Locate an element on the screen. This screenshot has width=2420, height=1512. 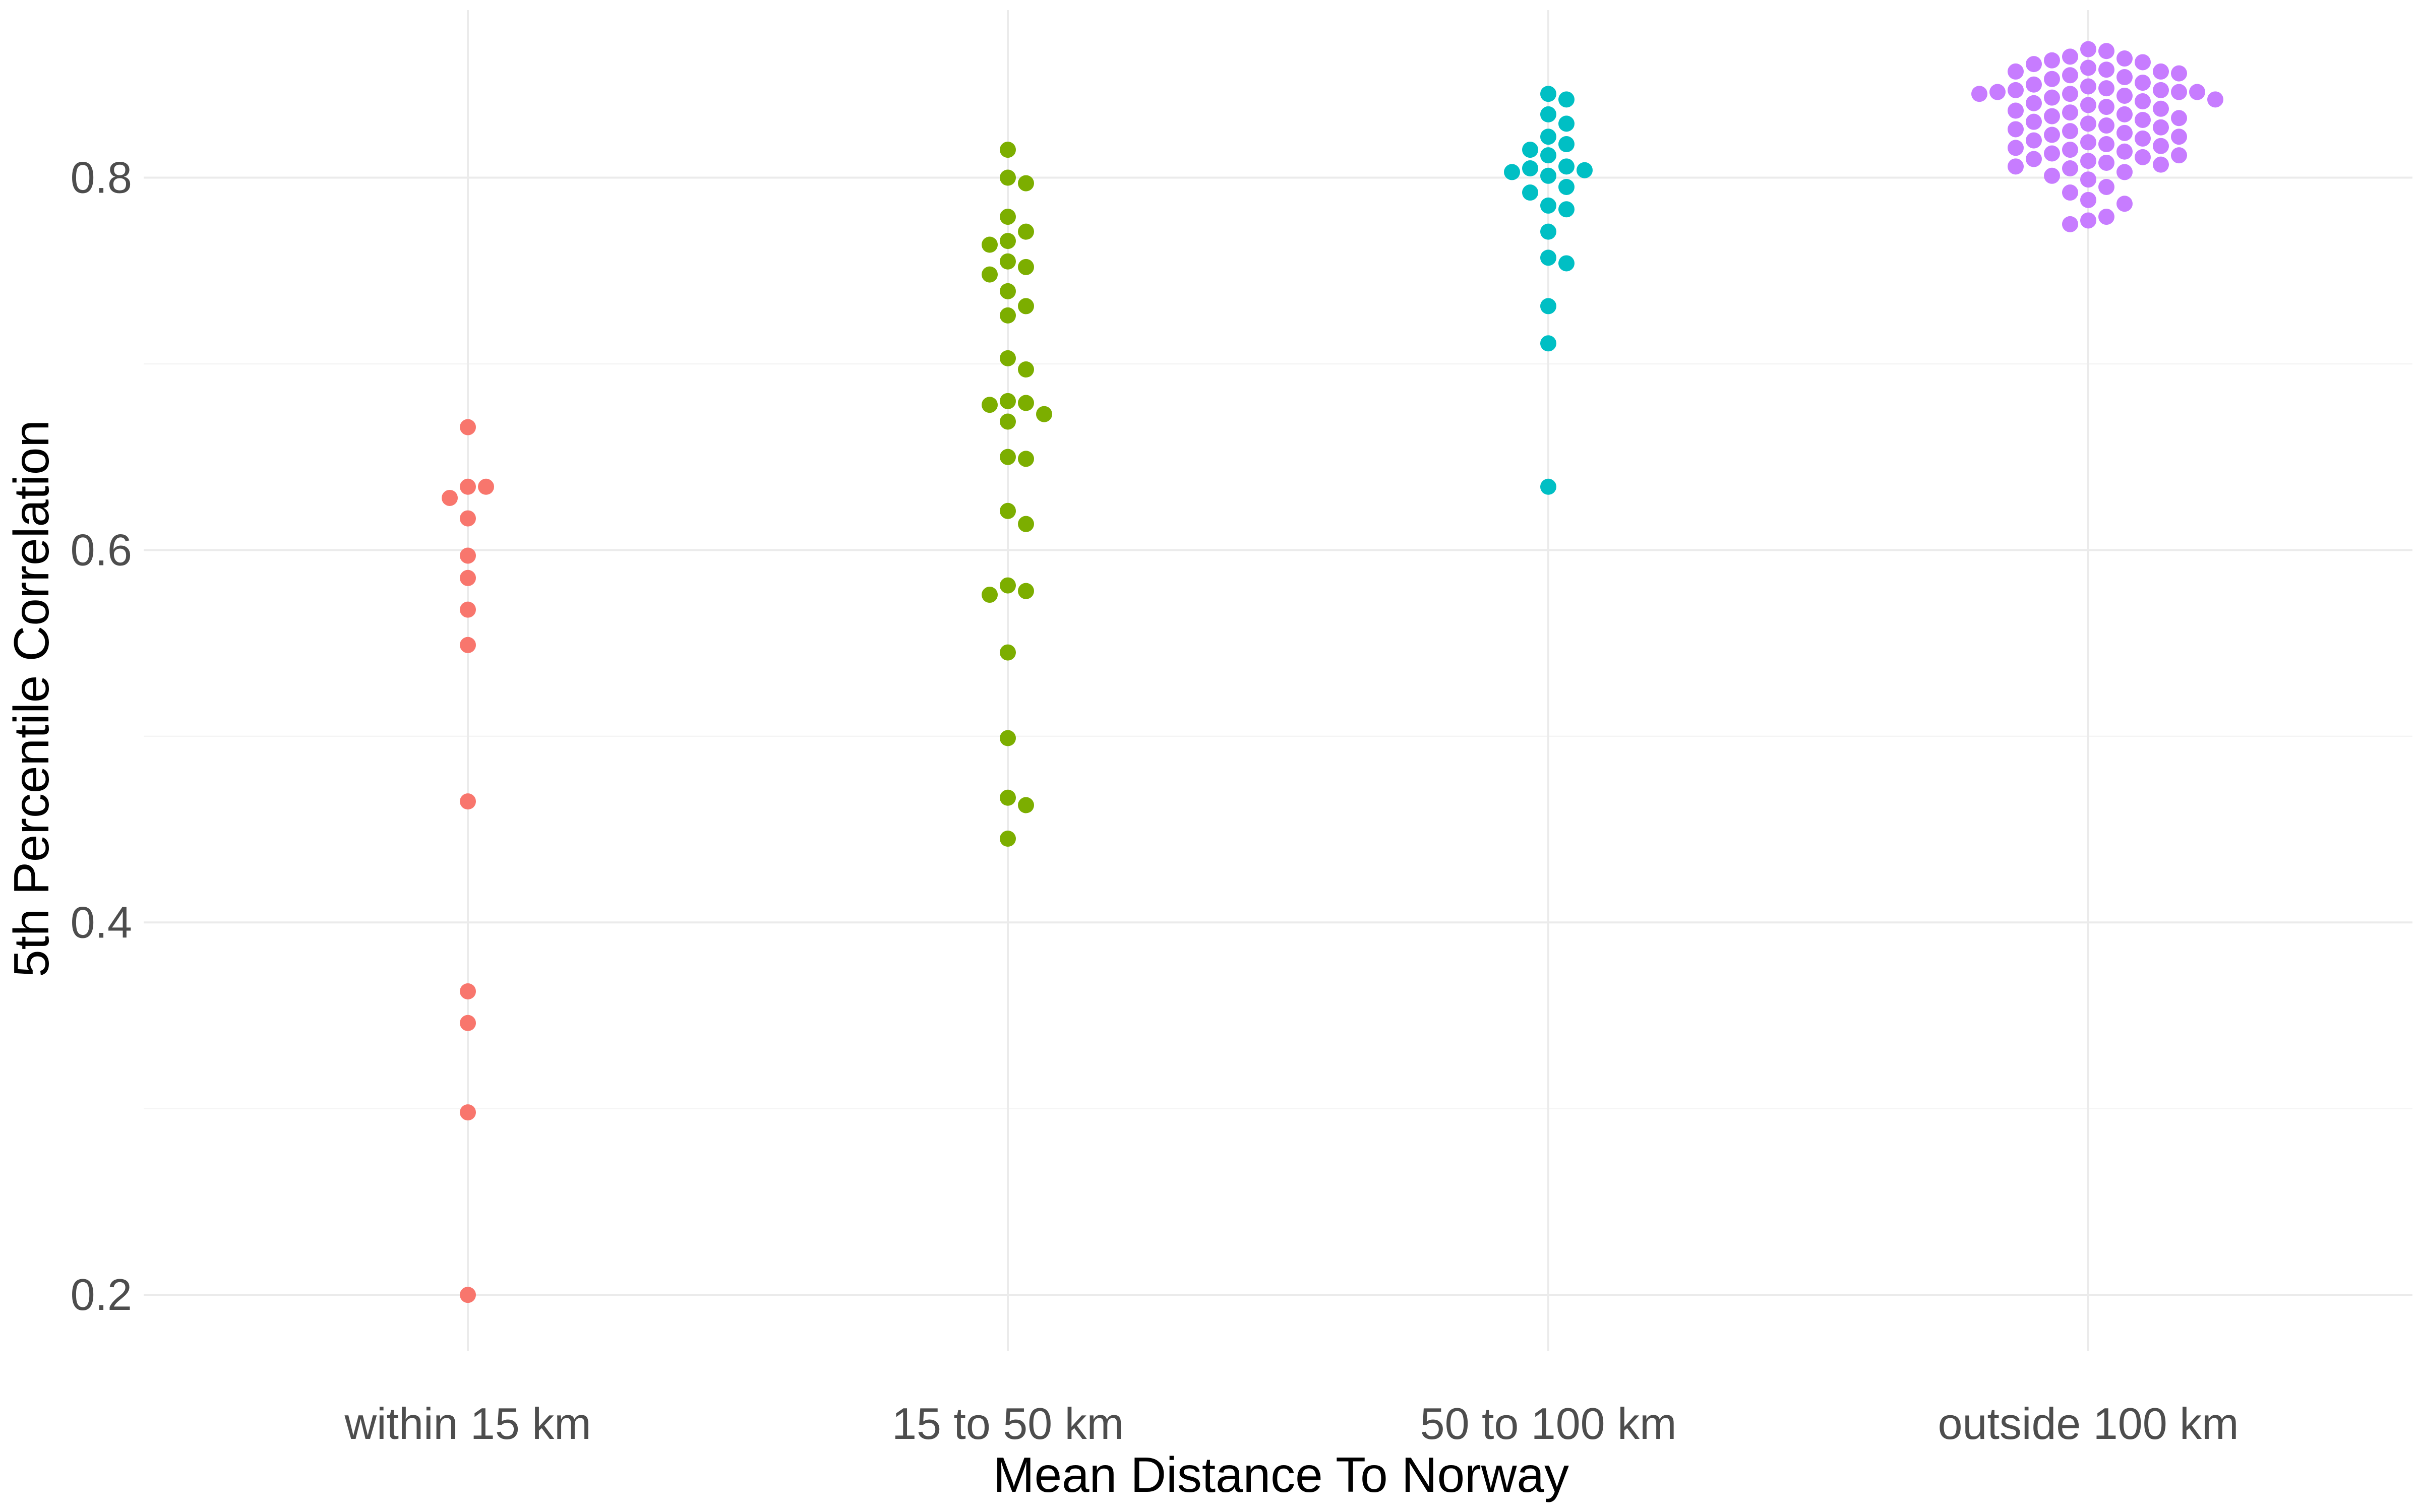
x-tick-label: 15 to 50 km is located at coordinates (1008, 1423).